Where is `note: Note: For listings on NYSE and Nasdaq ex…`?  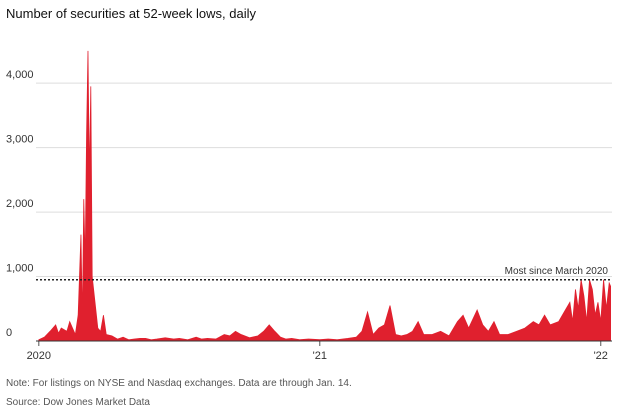
note: Note: For listings on NYSE and Nasdaq ex… is located at coordinates (179, 383).